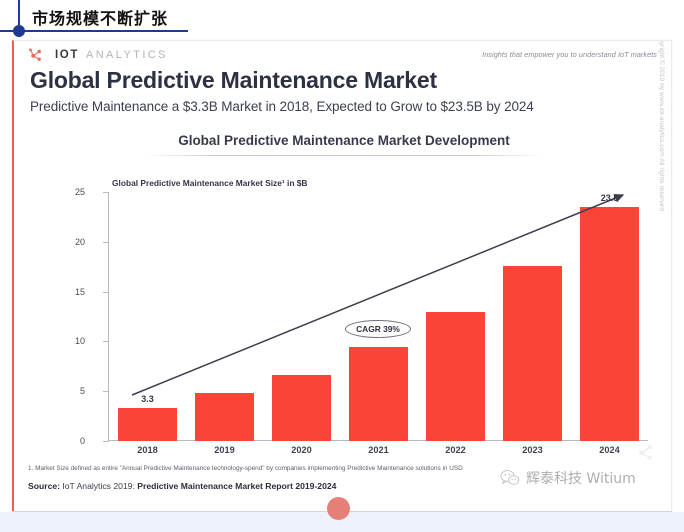  What do you see at coordinates (94, 31) in the screenshot?
I see `caption-underline` at bounding box center [94, 31].